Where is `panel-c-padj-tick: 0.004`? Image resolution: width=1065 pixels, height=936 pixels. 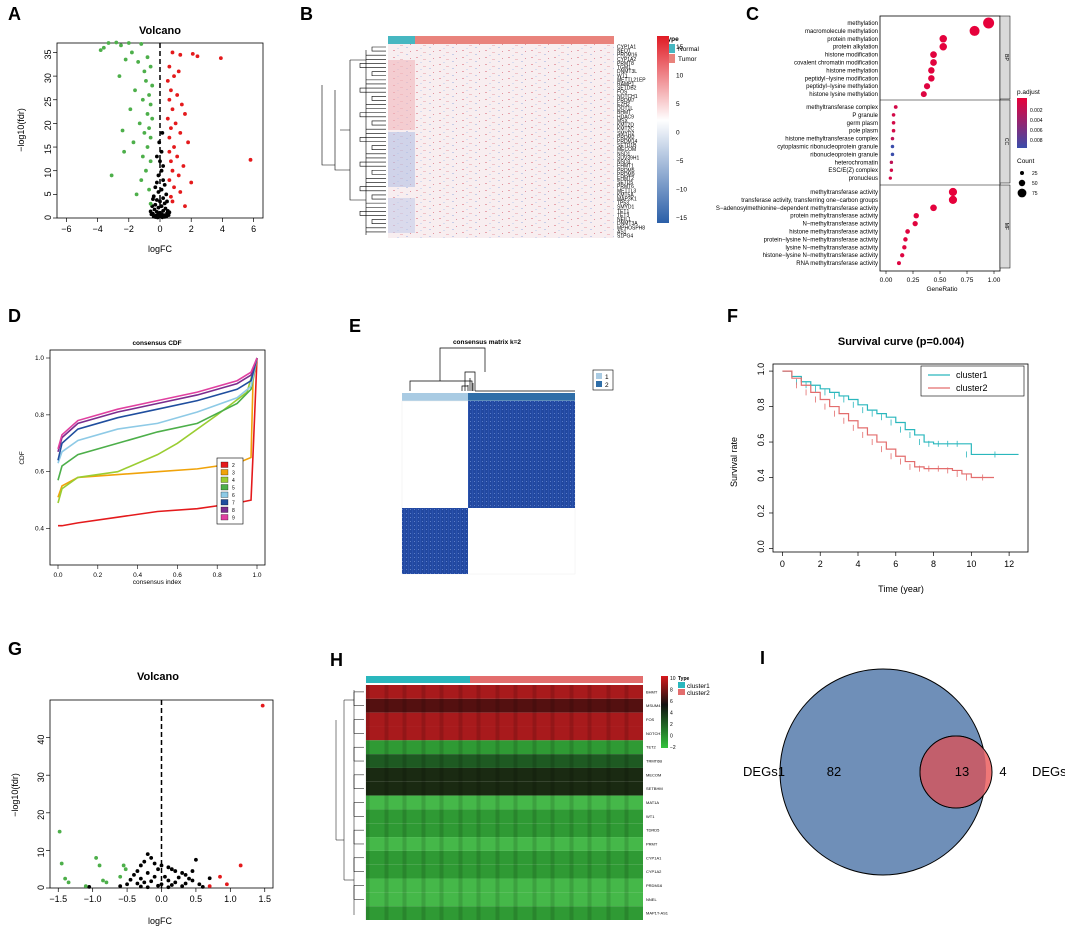
panel-c-padj-tick: 0.004 is located at coordinates (1036, 121).